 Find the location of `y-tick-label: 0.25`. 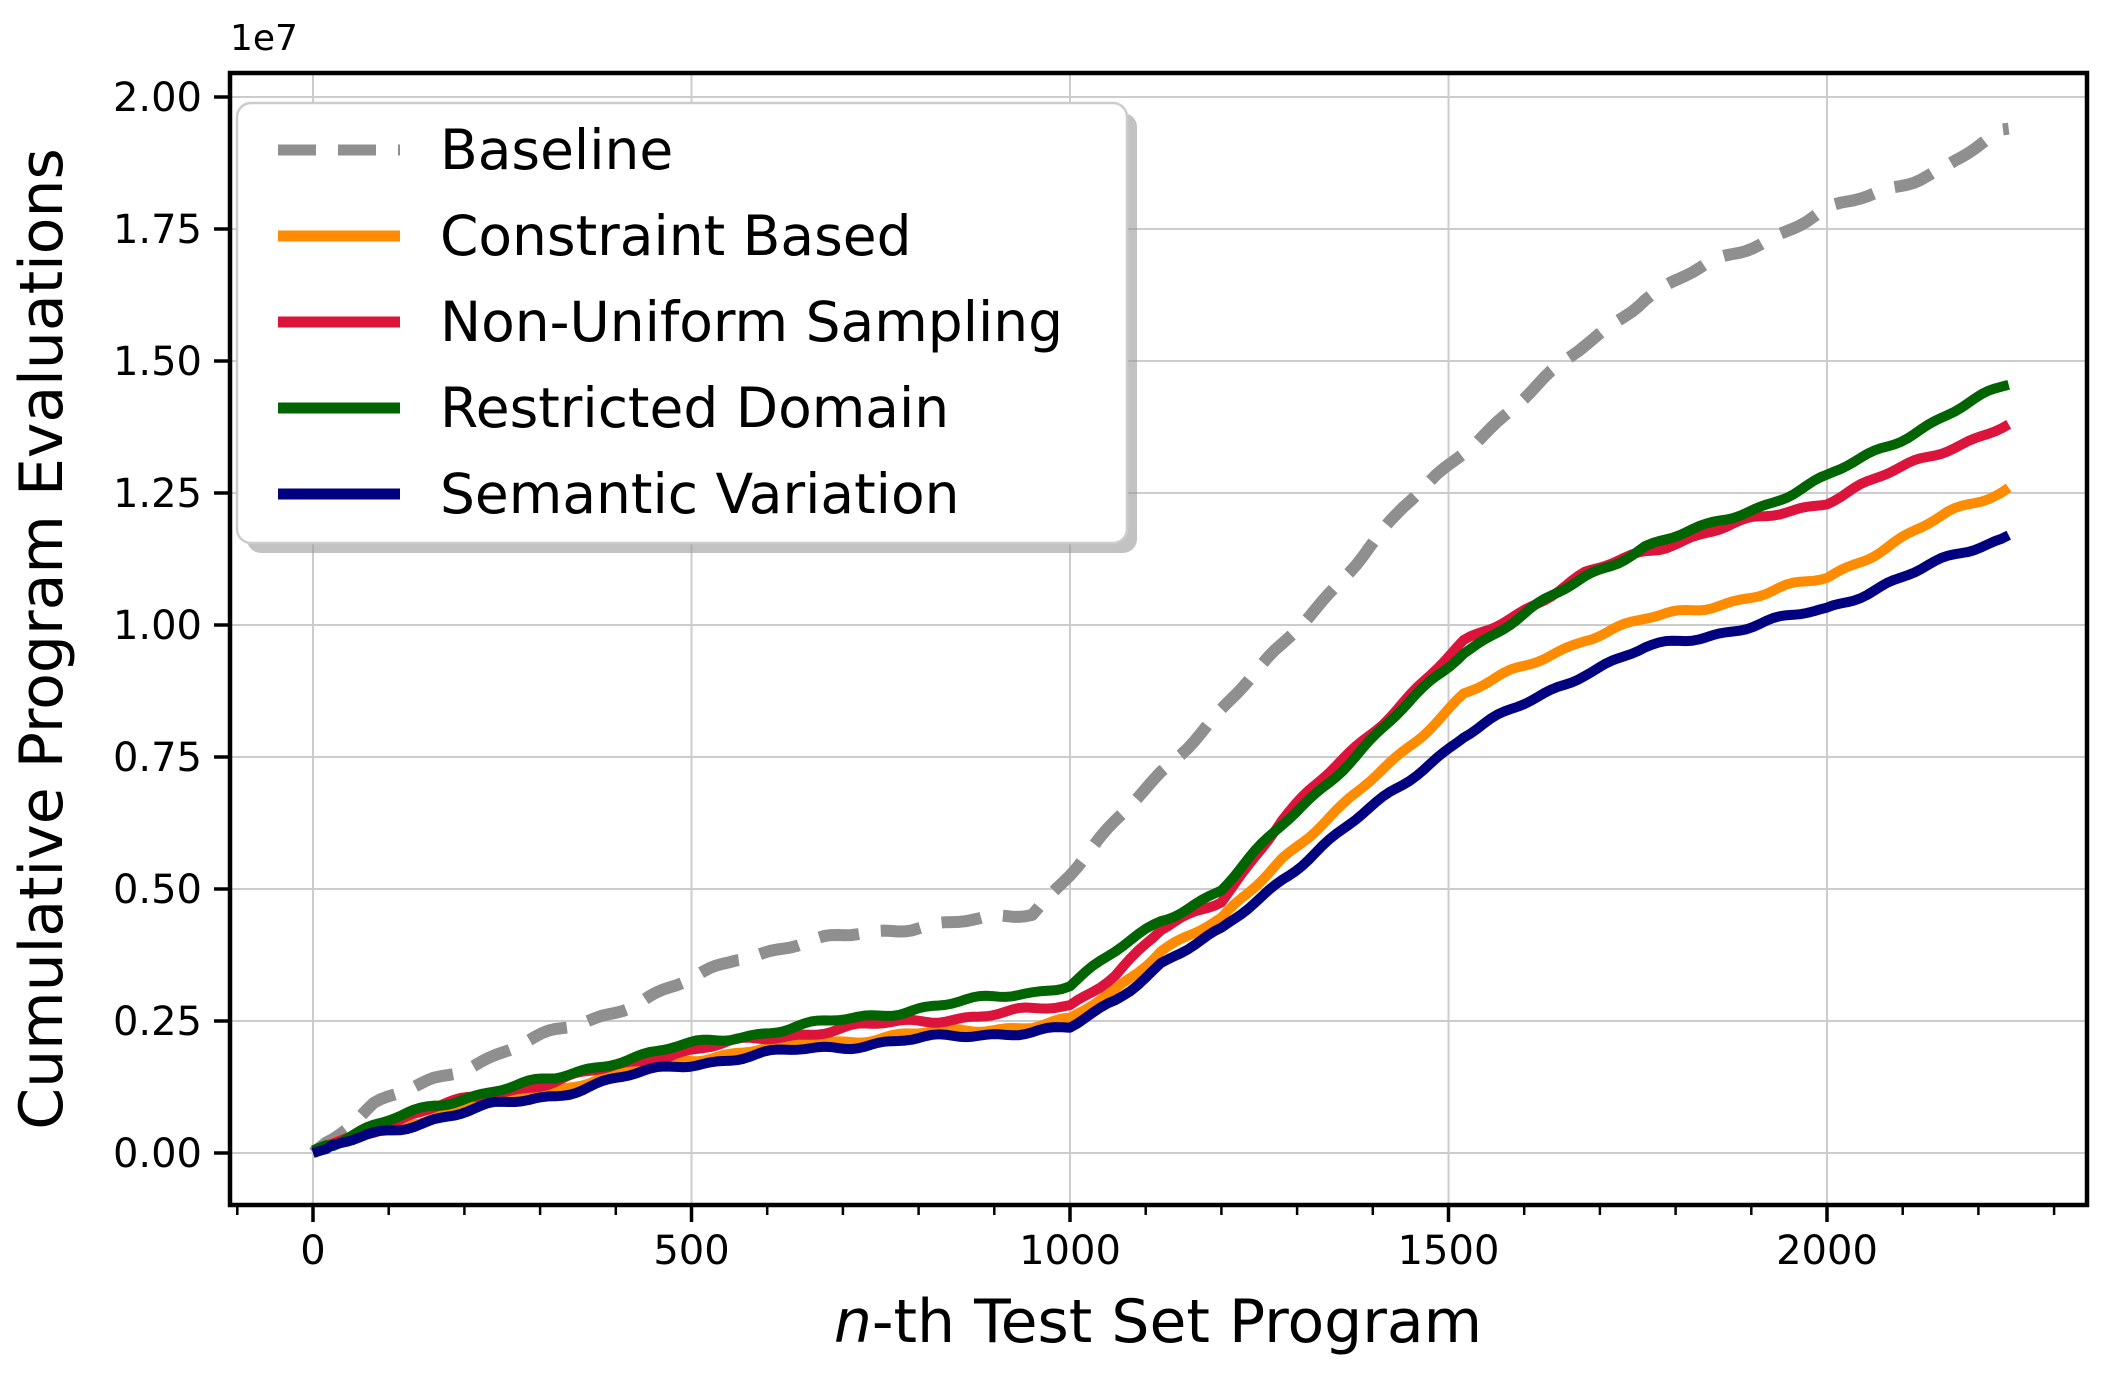

y-tick-label: 0.25 is located at coordinates (157, 1022).